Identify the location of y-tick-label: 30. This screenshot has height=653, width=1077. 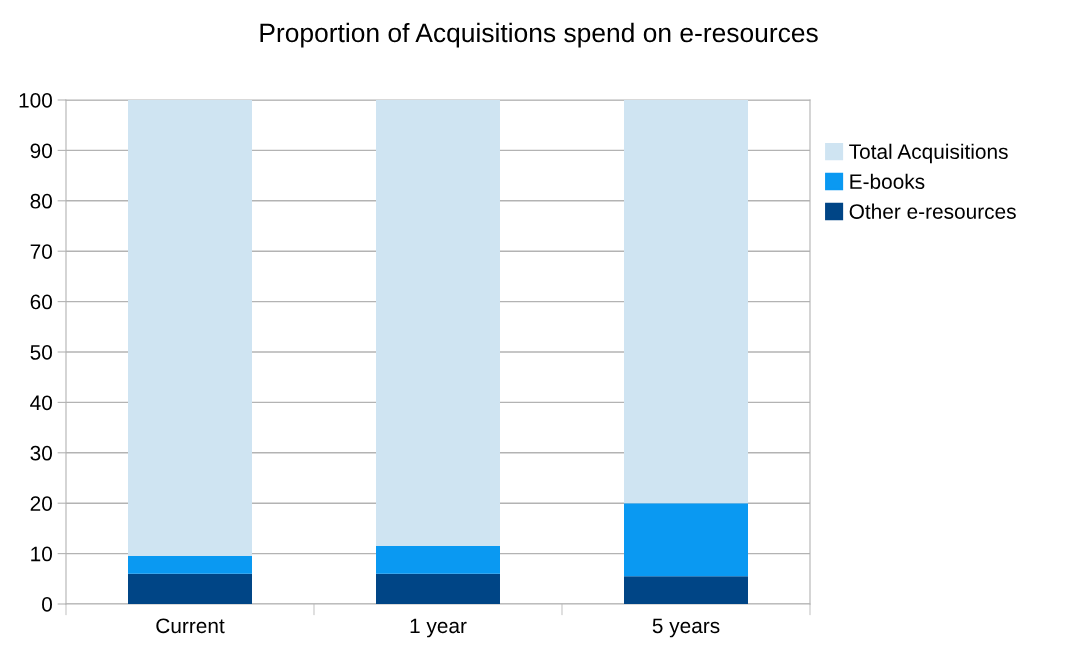
(41, 453).